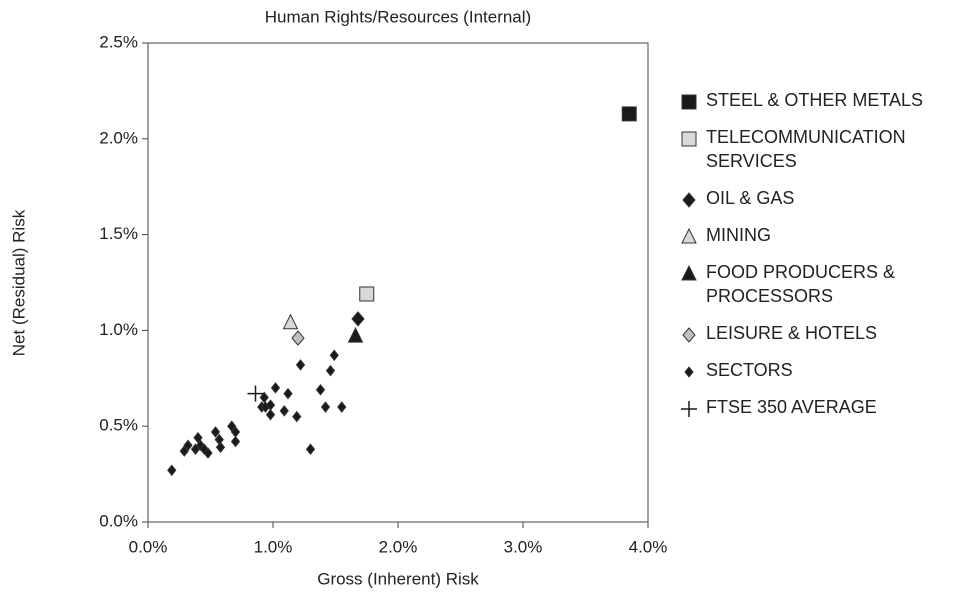 The width and height of the screenshot is (968, 595). Describe the element at coordinates (815, 235) in the screenshot. I see `legend-item: MINING` at that location.